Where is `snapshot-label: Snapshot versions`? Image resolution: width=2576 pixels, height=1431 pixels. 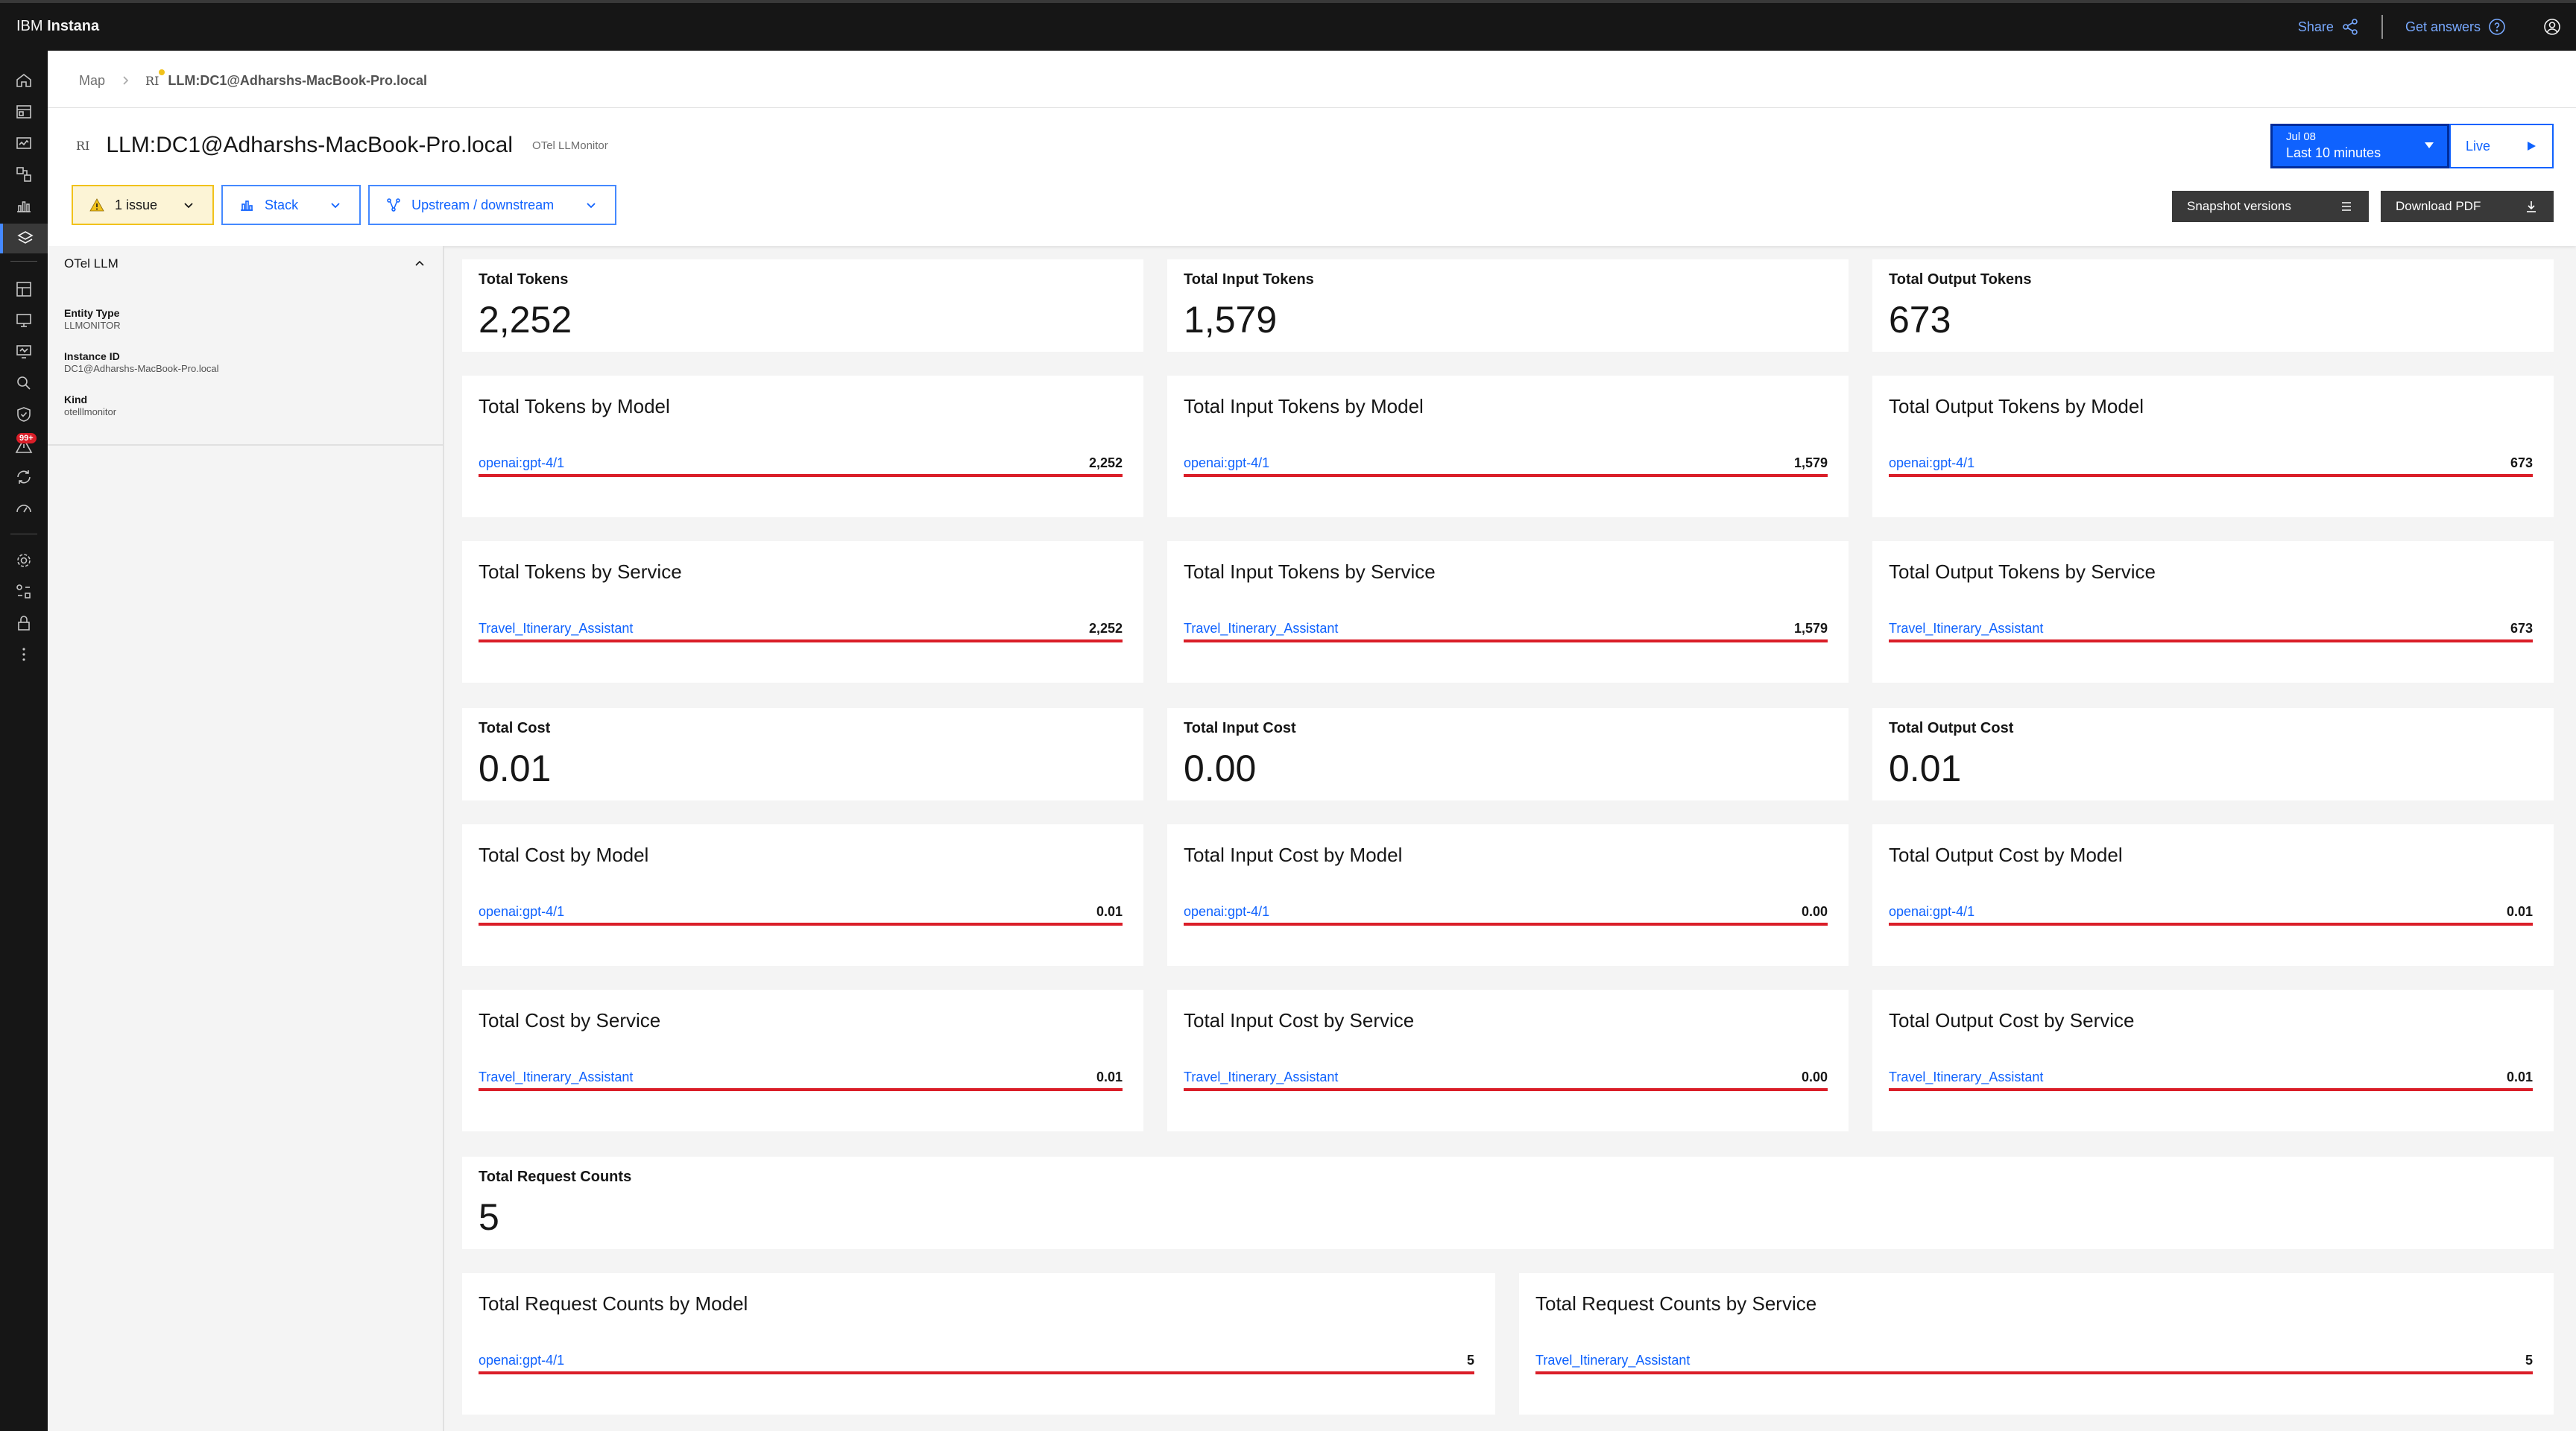
snapshot-label: Snapshot versions is located at coordinates (2239, 206).